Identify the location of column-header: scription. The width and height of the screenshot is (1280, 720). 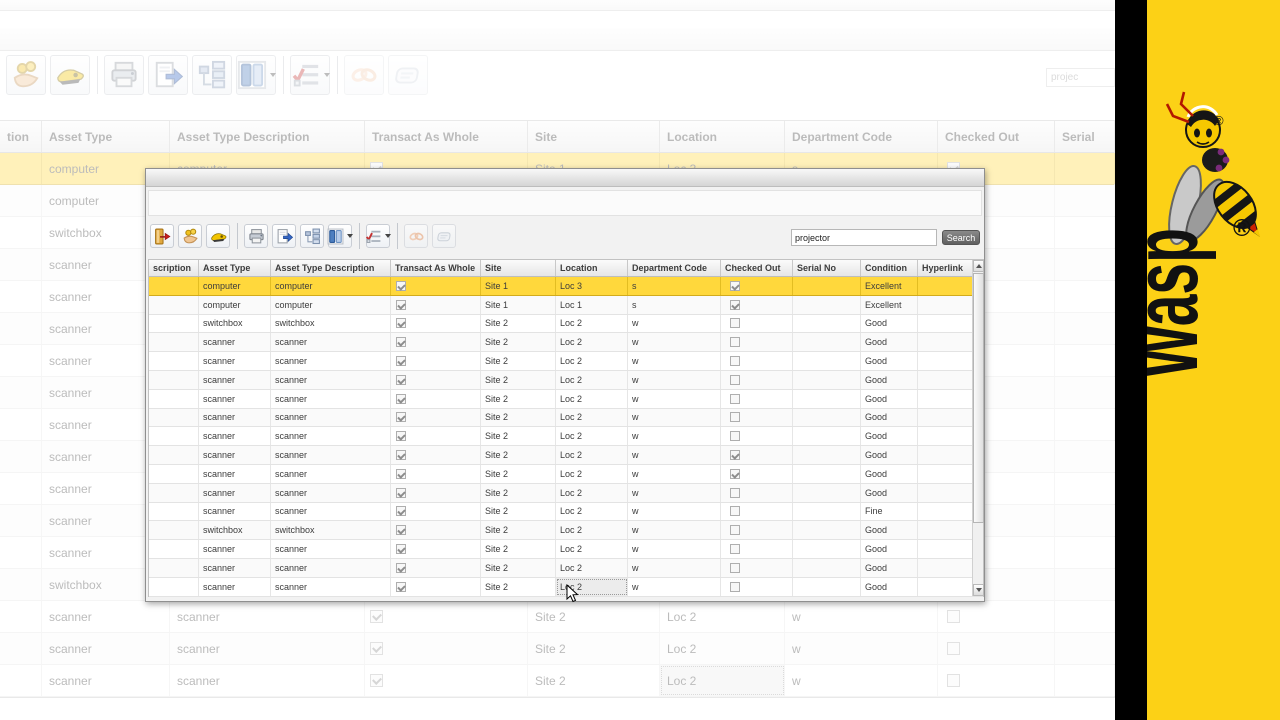
(174, 268).